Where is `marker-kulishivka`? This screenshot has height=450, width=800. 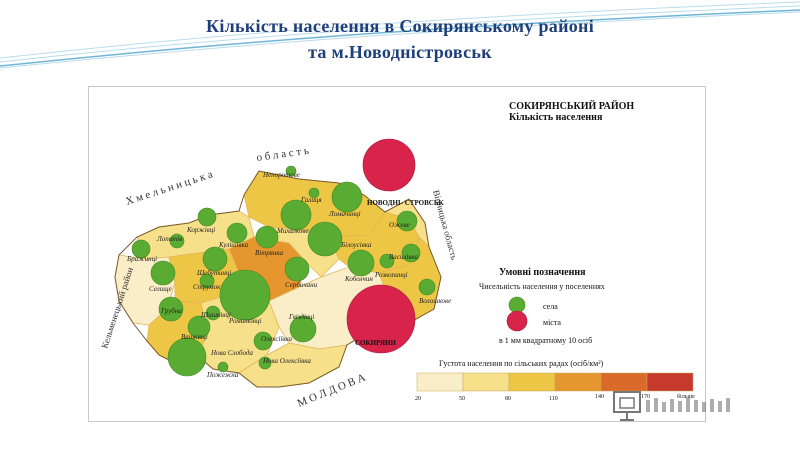 marker-kulishivka is located at coordinates (237, 233).